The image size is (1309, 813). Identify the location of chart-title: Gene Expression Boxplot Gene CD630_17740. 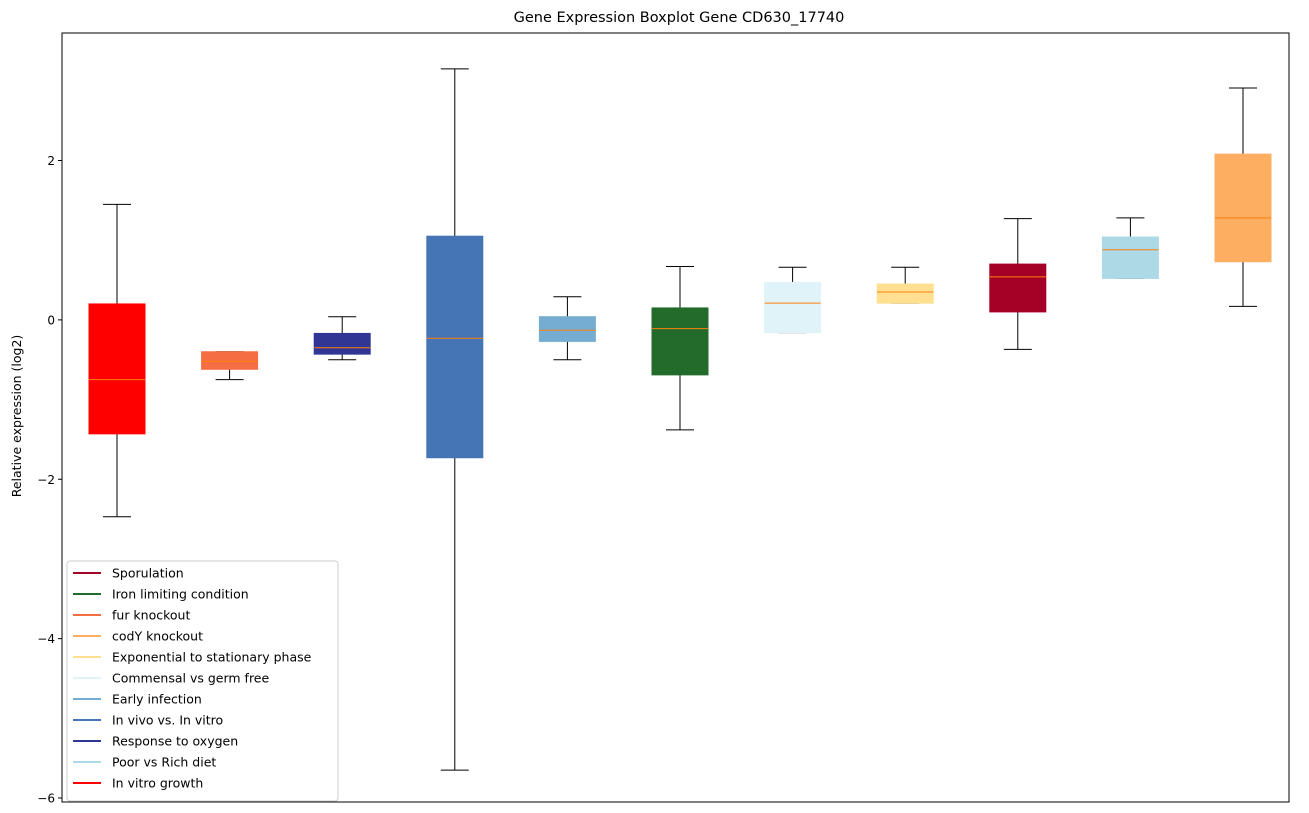
(679, 18).